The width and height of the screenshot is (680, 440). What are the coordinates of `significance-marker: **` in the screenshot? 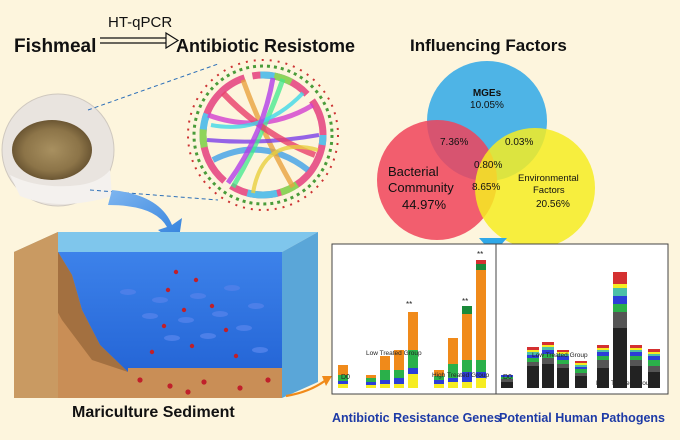 It's located at (465, 301).